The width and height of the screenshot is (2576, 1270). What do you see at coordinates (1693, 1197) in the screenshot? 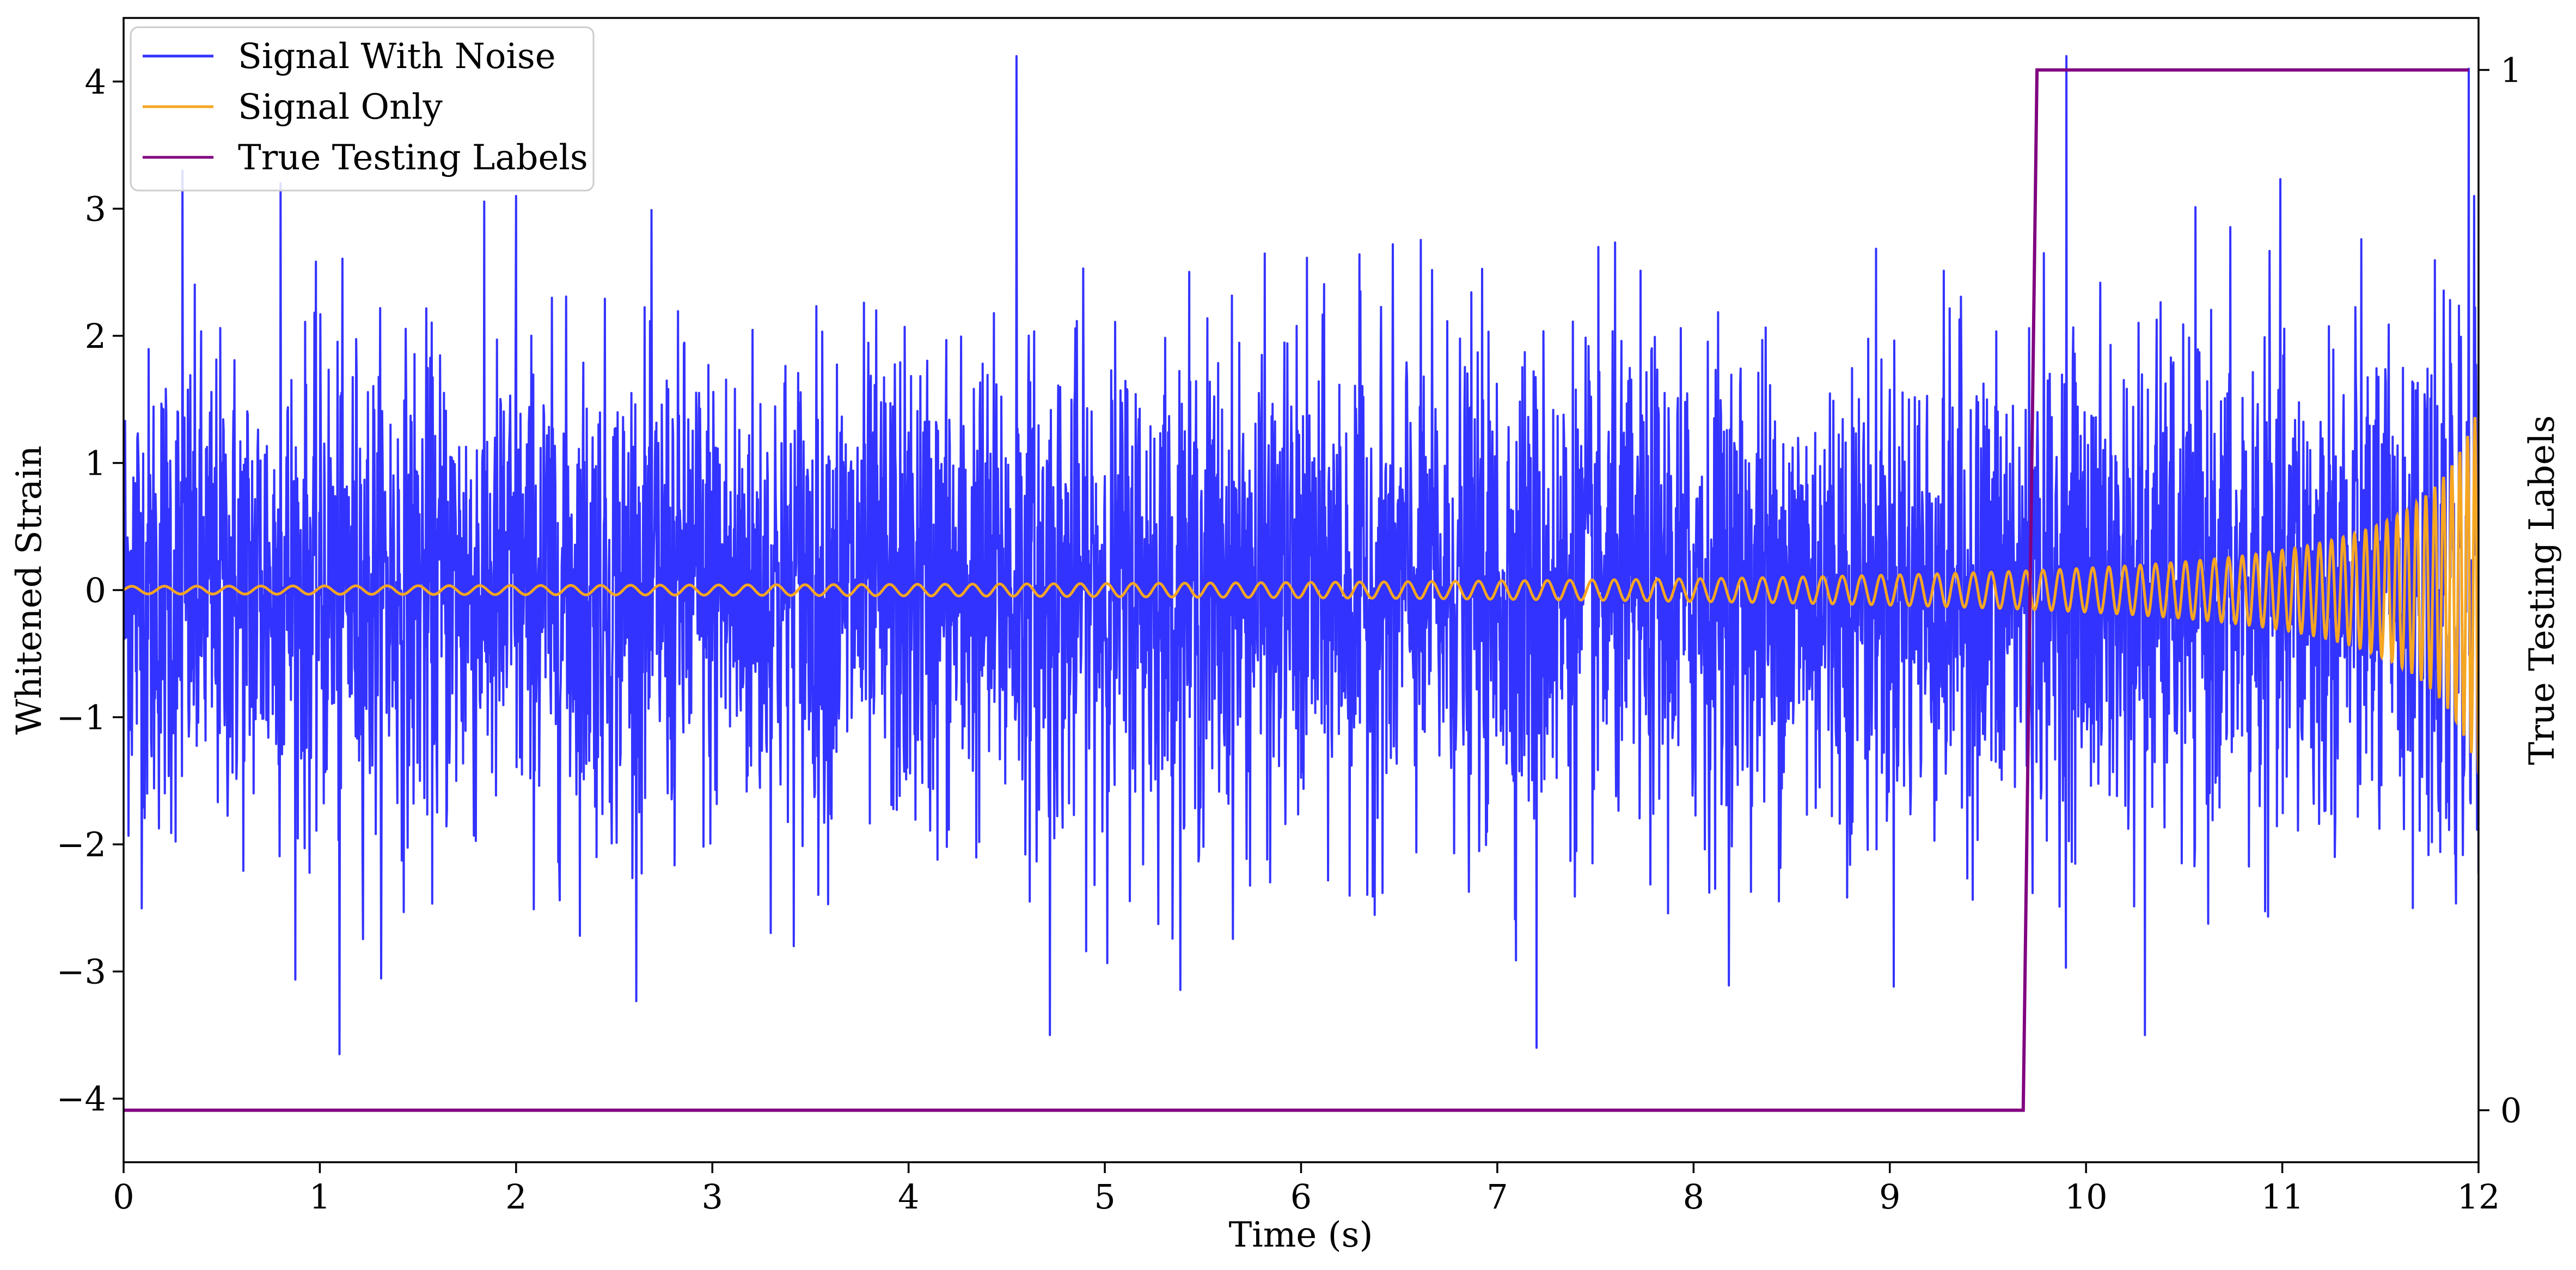
I see `x-tick-label: 8` at bounding box center [1693, 1197].